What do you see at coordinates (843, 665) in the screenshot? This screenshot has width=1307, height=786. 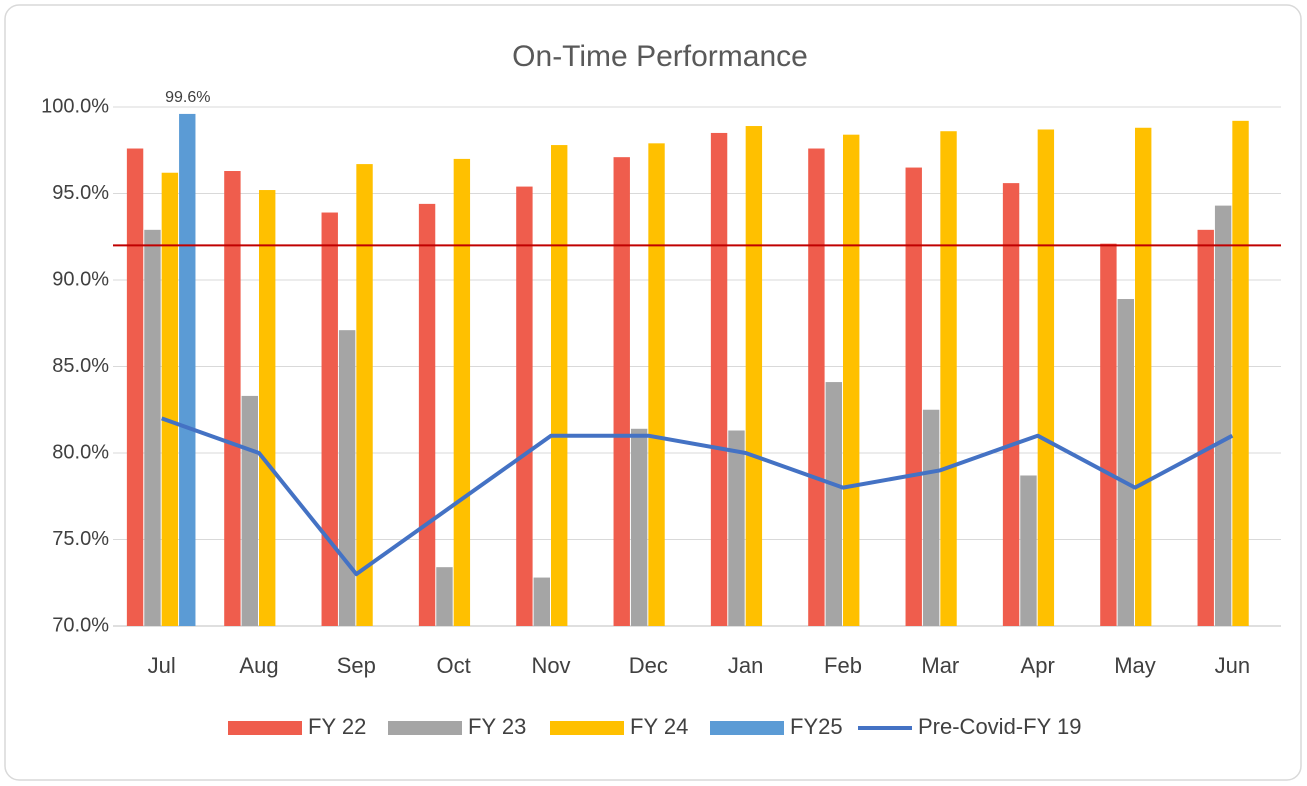 I see `x-tick-label: Feb` at bounding box center [843, 665].